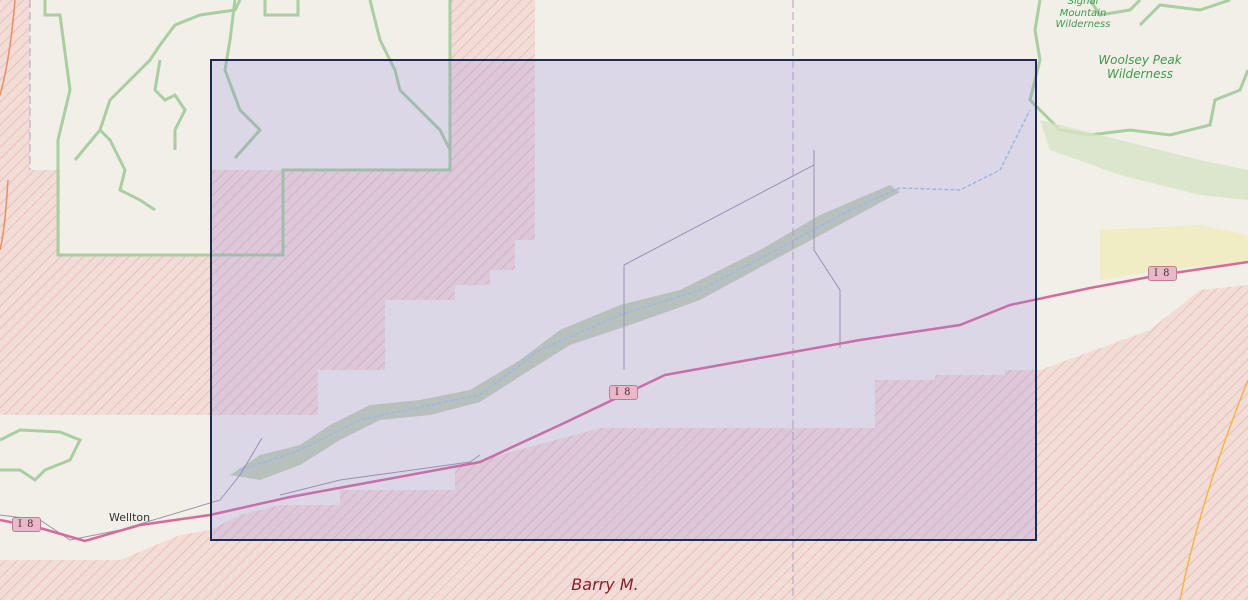  What do you see at coordinates (605, 584) in the screenshot?
I see `label-military-area: Barry M.` at bounding box center [605, 584].